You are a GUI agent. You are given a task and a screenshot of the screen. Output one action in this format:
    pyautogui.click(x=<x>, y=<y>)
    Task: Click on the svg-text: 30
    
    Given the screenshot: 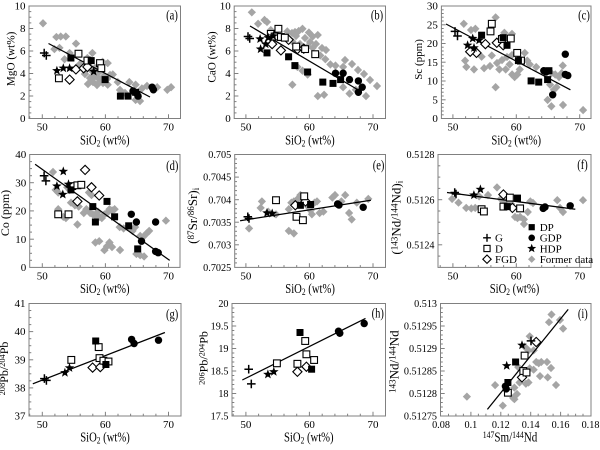 What is the action you would take?
    pyautogui.click(x=21, y=183)
    